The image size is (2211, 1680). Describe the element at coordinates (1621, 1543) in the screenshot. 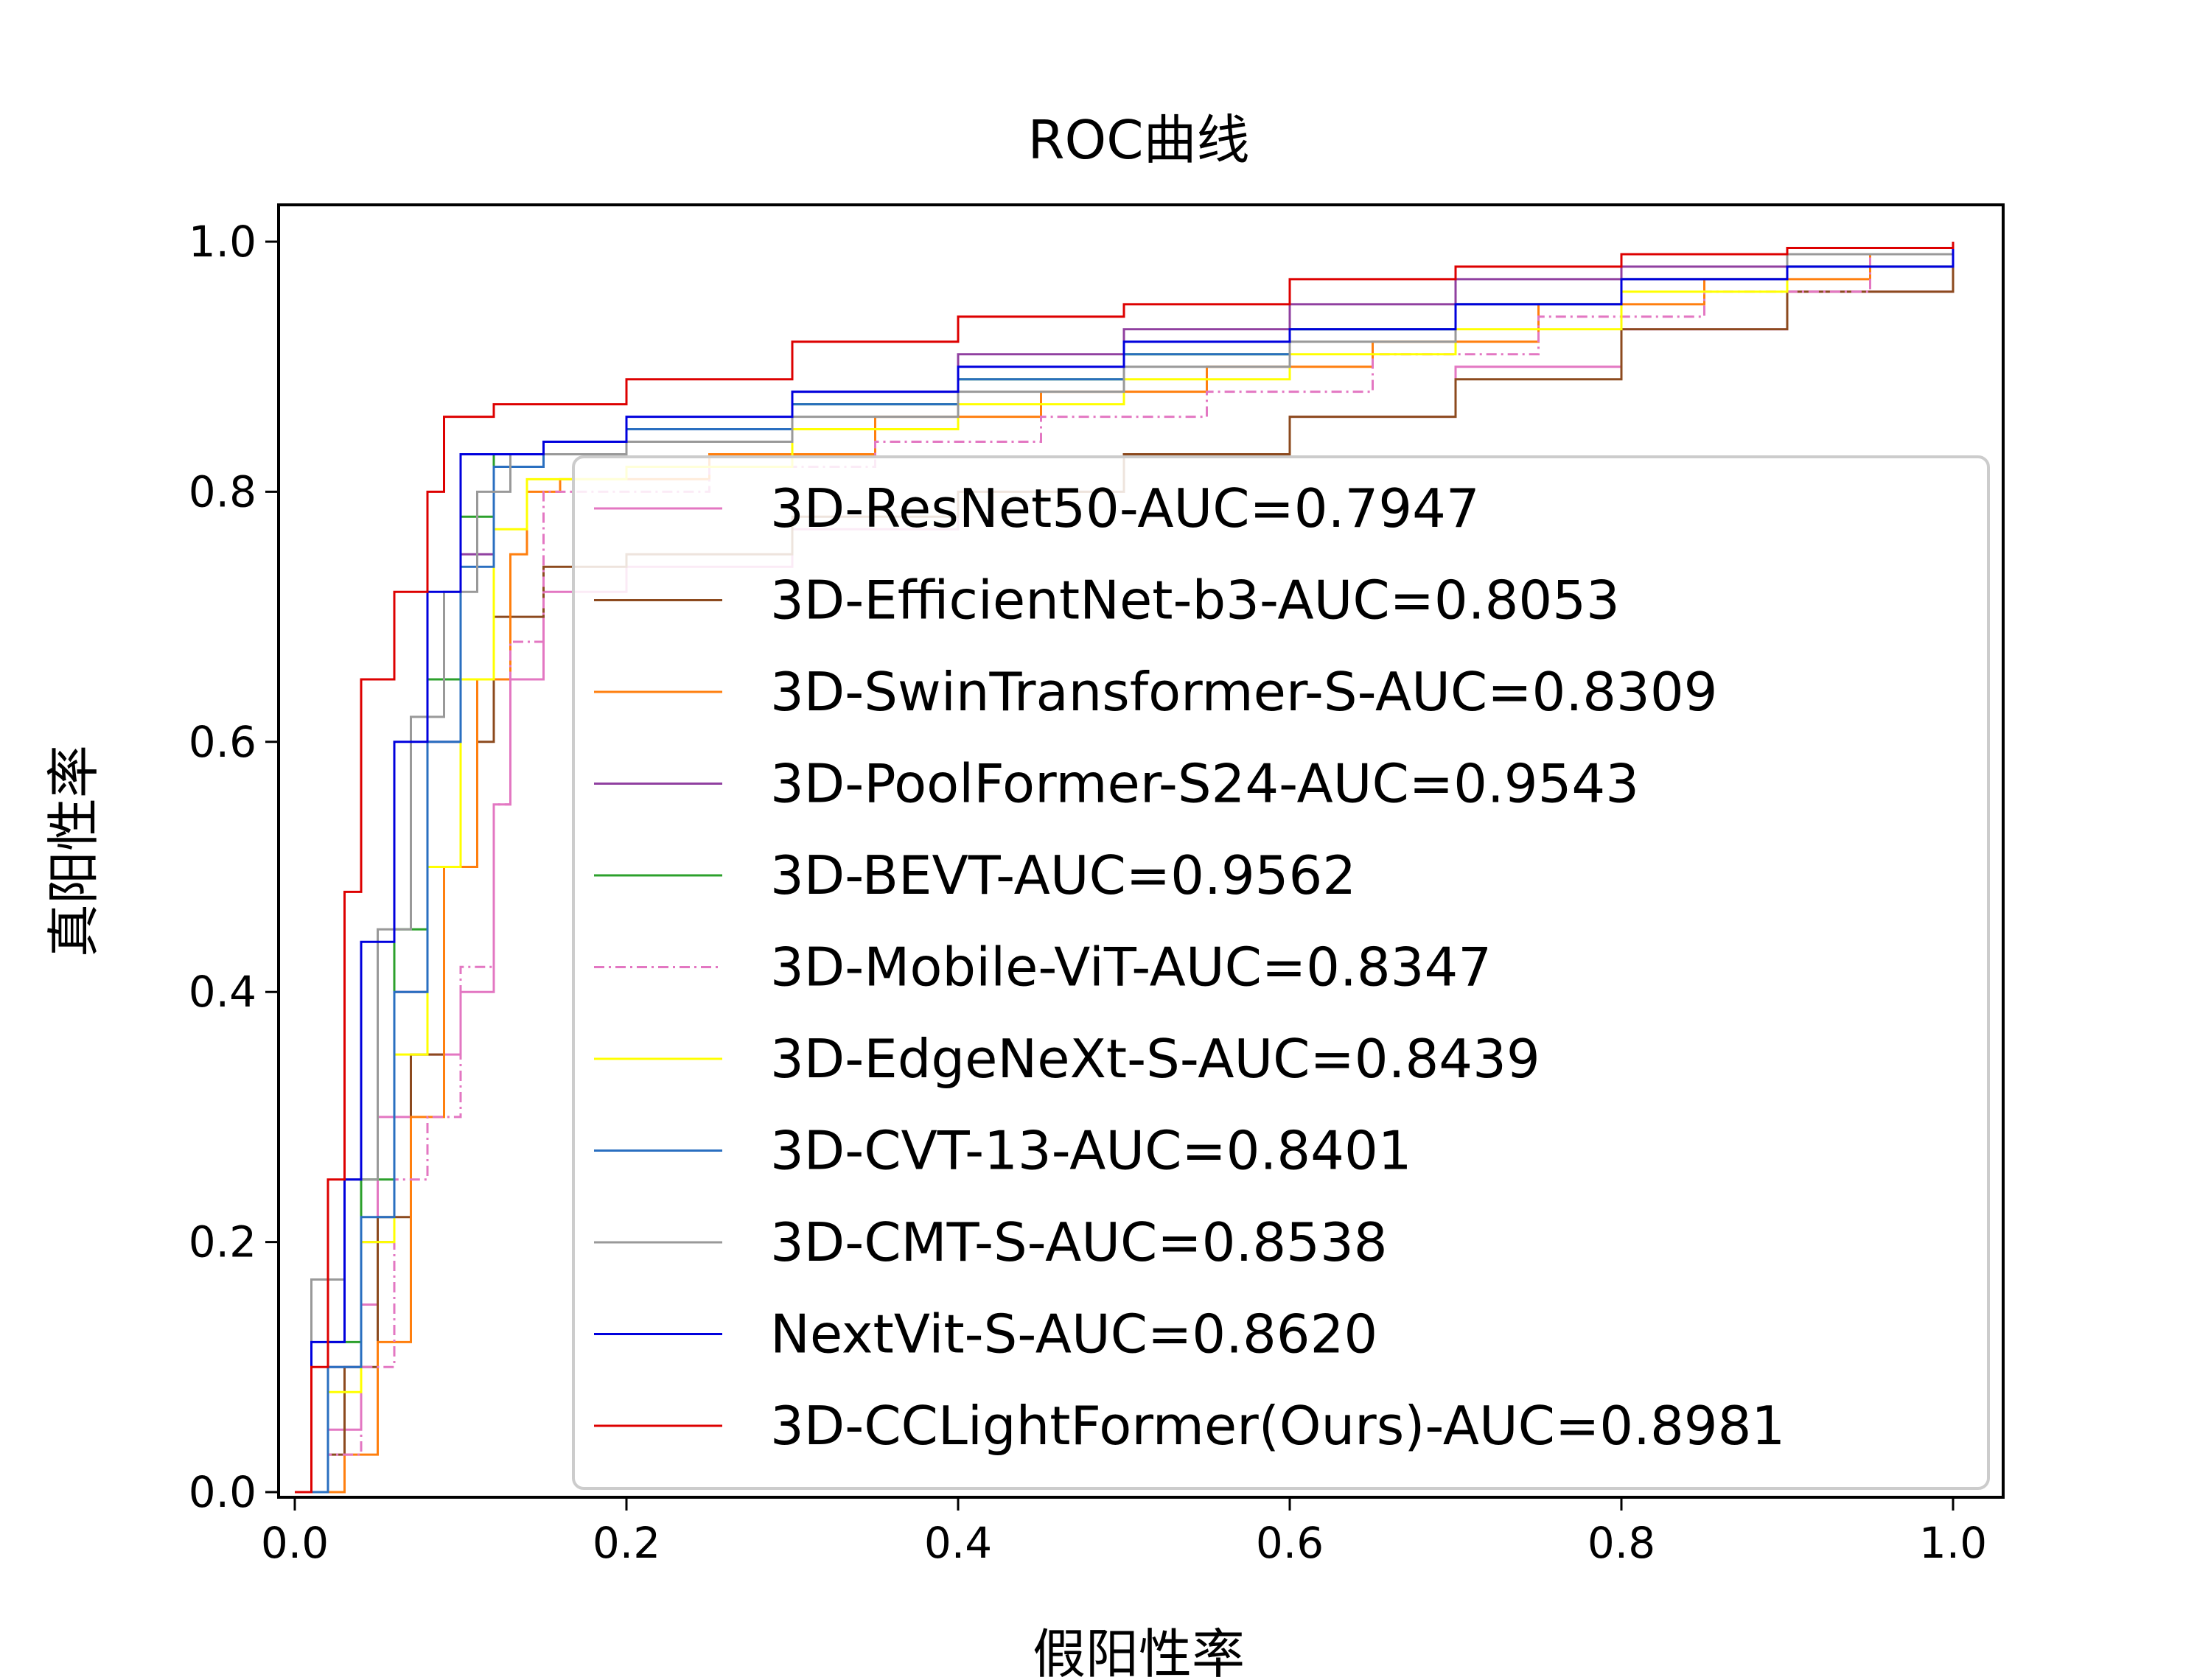

I see `x-tick-label: 0.8` at that location.